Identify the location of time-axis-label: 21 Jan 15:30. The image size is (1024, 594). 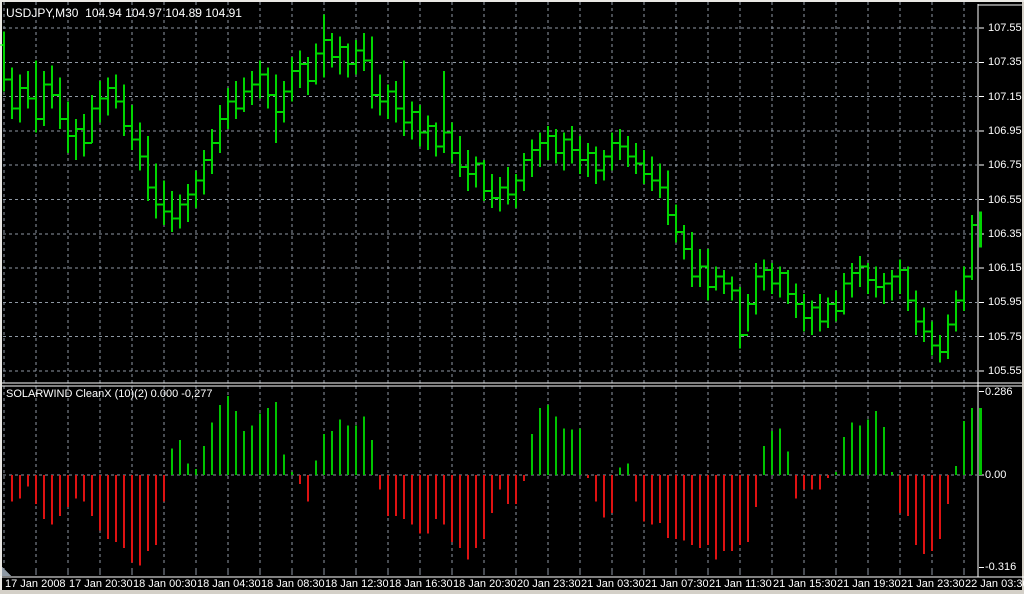
(805, 584).